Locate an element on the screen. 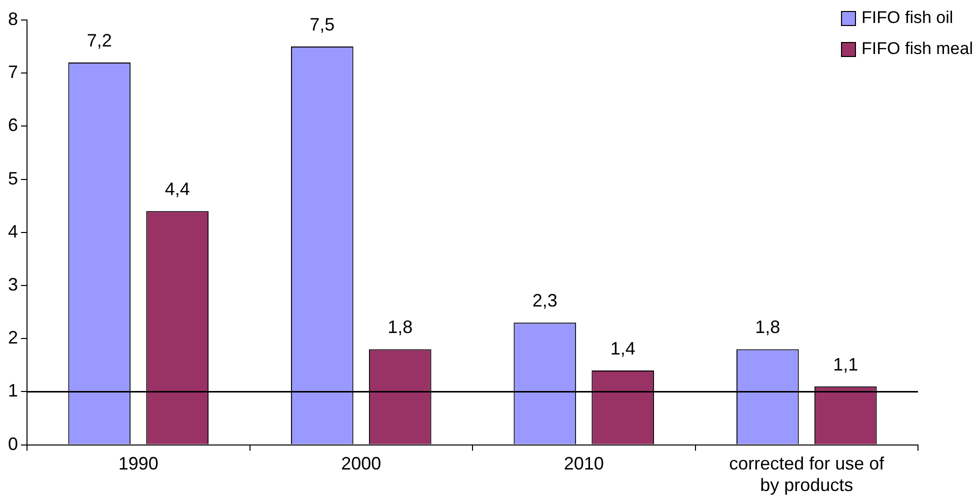 The image size is (978, 500). y-tick-label: 1 is located at coordinates (13, 390).